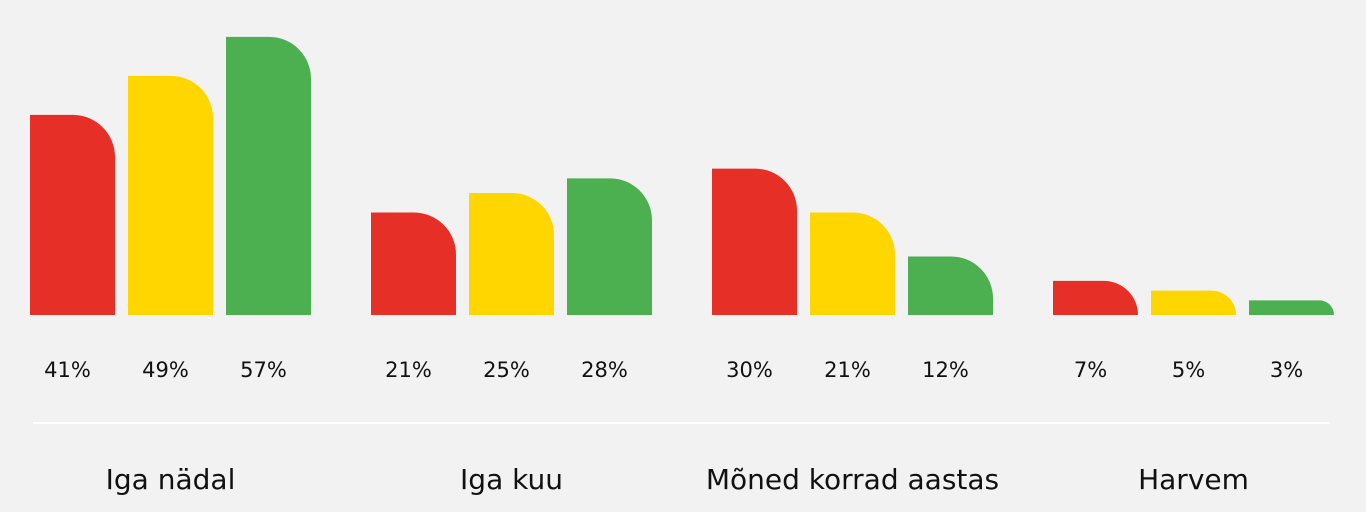 The height and width of the screenshot is (512, 1366). Describe the element at coordinates (511, 479) in the screenshot. I see `category-label: Iga kuu` at that location.